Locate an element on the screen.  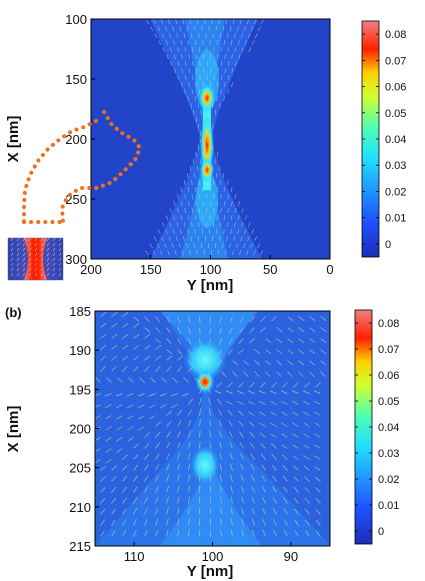
panel-b-glow-bottom is located at coordinates (205, 465).